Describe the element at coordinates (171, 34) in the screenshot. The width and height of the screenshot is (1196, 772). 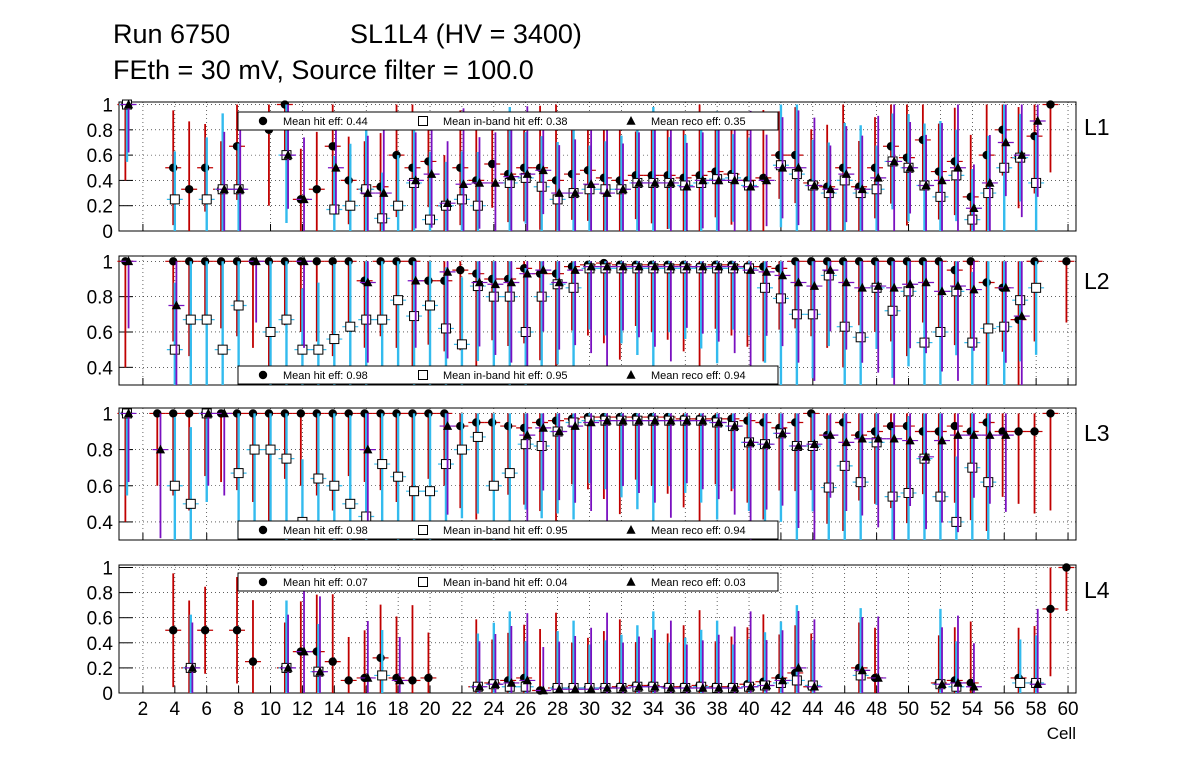
I see `run-title: Run 6750` at that location.